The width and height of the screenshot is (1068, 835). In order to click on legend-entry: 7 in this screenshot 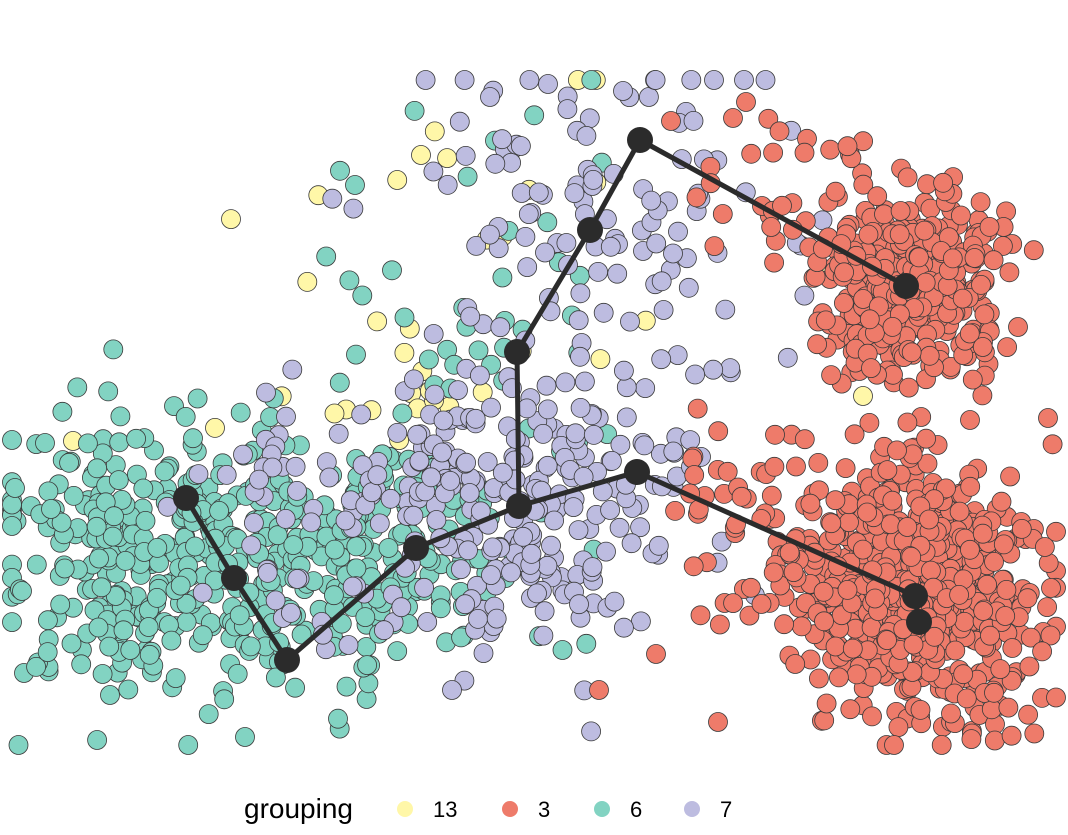, I will do `click(708, 809)`.